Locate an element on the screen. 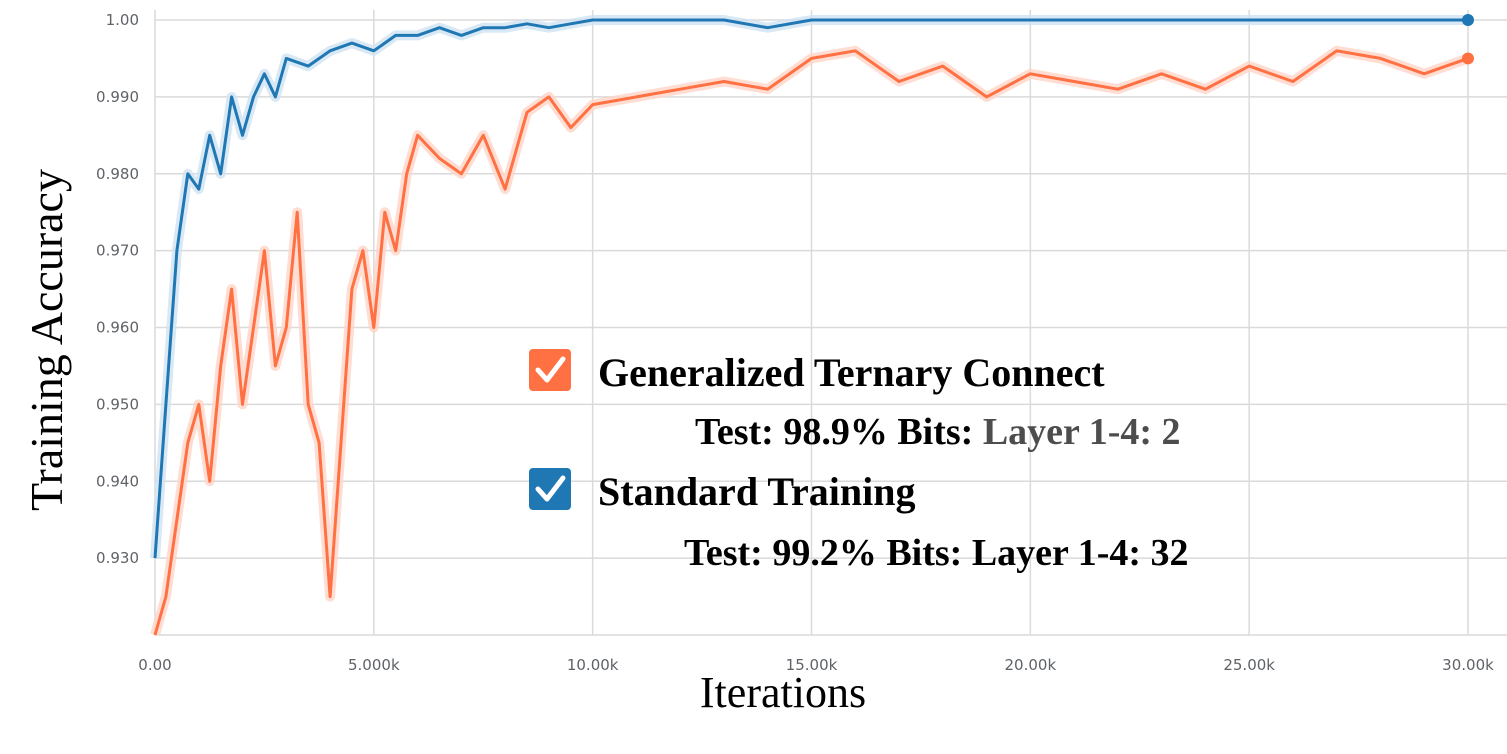  legend-checkbox-gtc is located at coordinates (550, 370).